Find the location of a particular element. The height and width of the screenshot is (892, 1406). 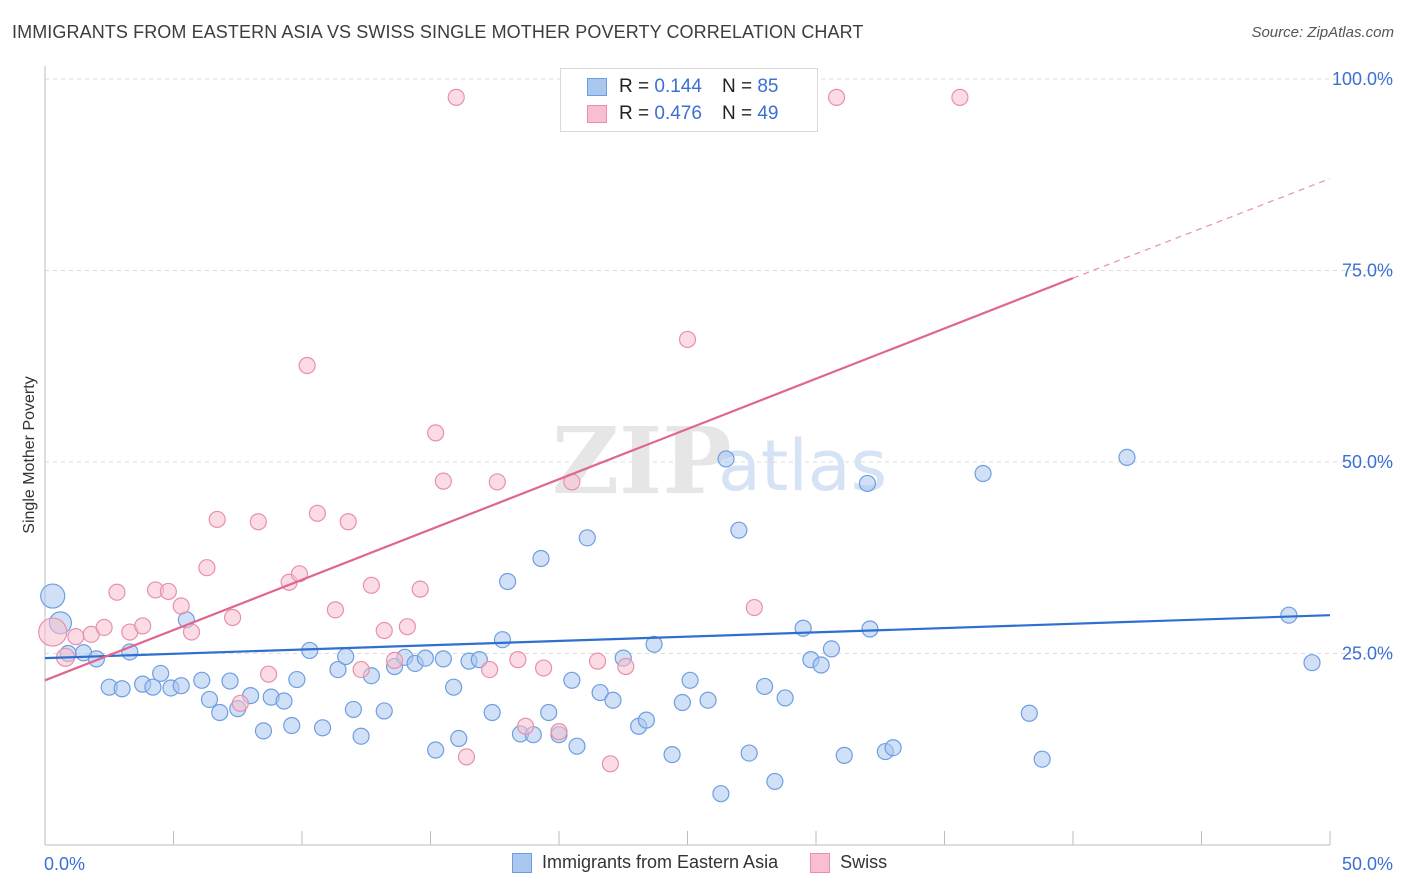

source-credit: Source: ZipAtlas.com is located at coordinates (1322, 32).